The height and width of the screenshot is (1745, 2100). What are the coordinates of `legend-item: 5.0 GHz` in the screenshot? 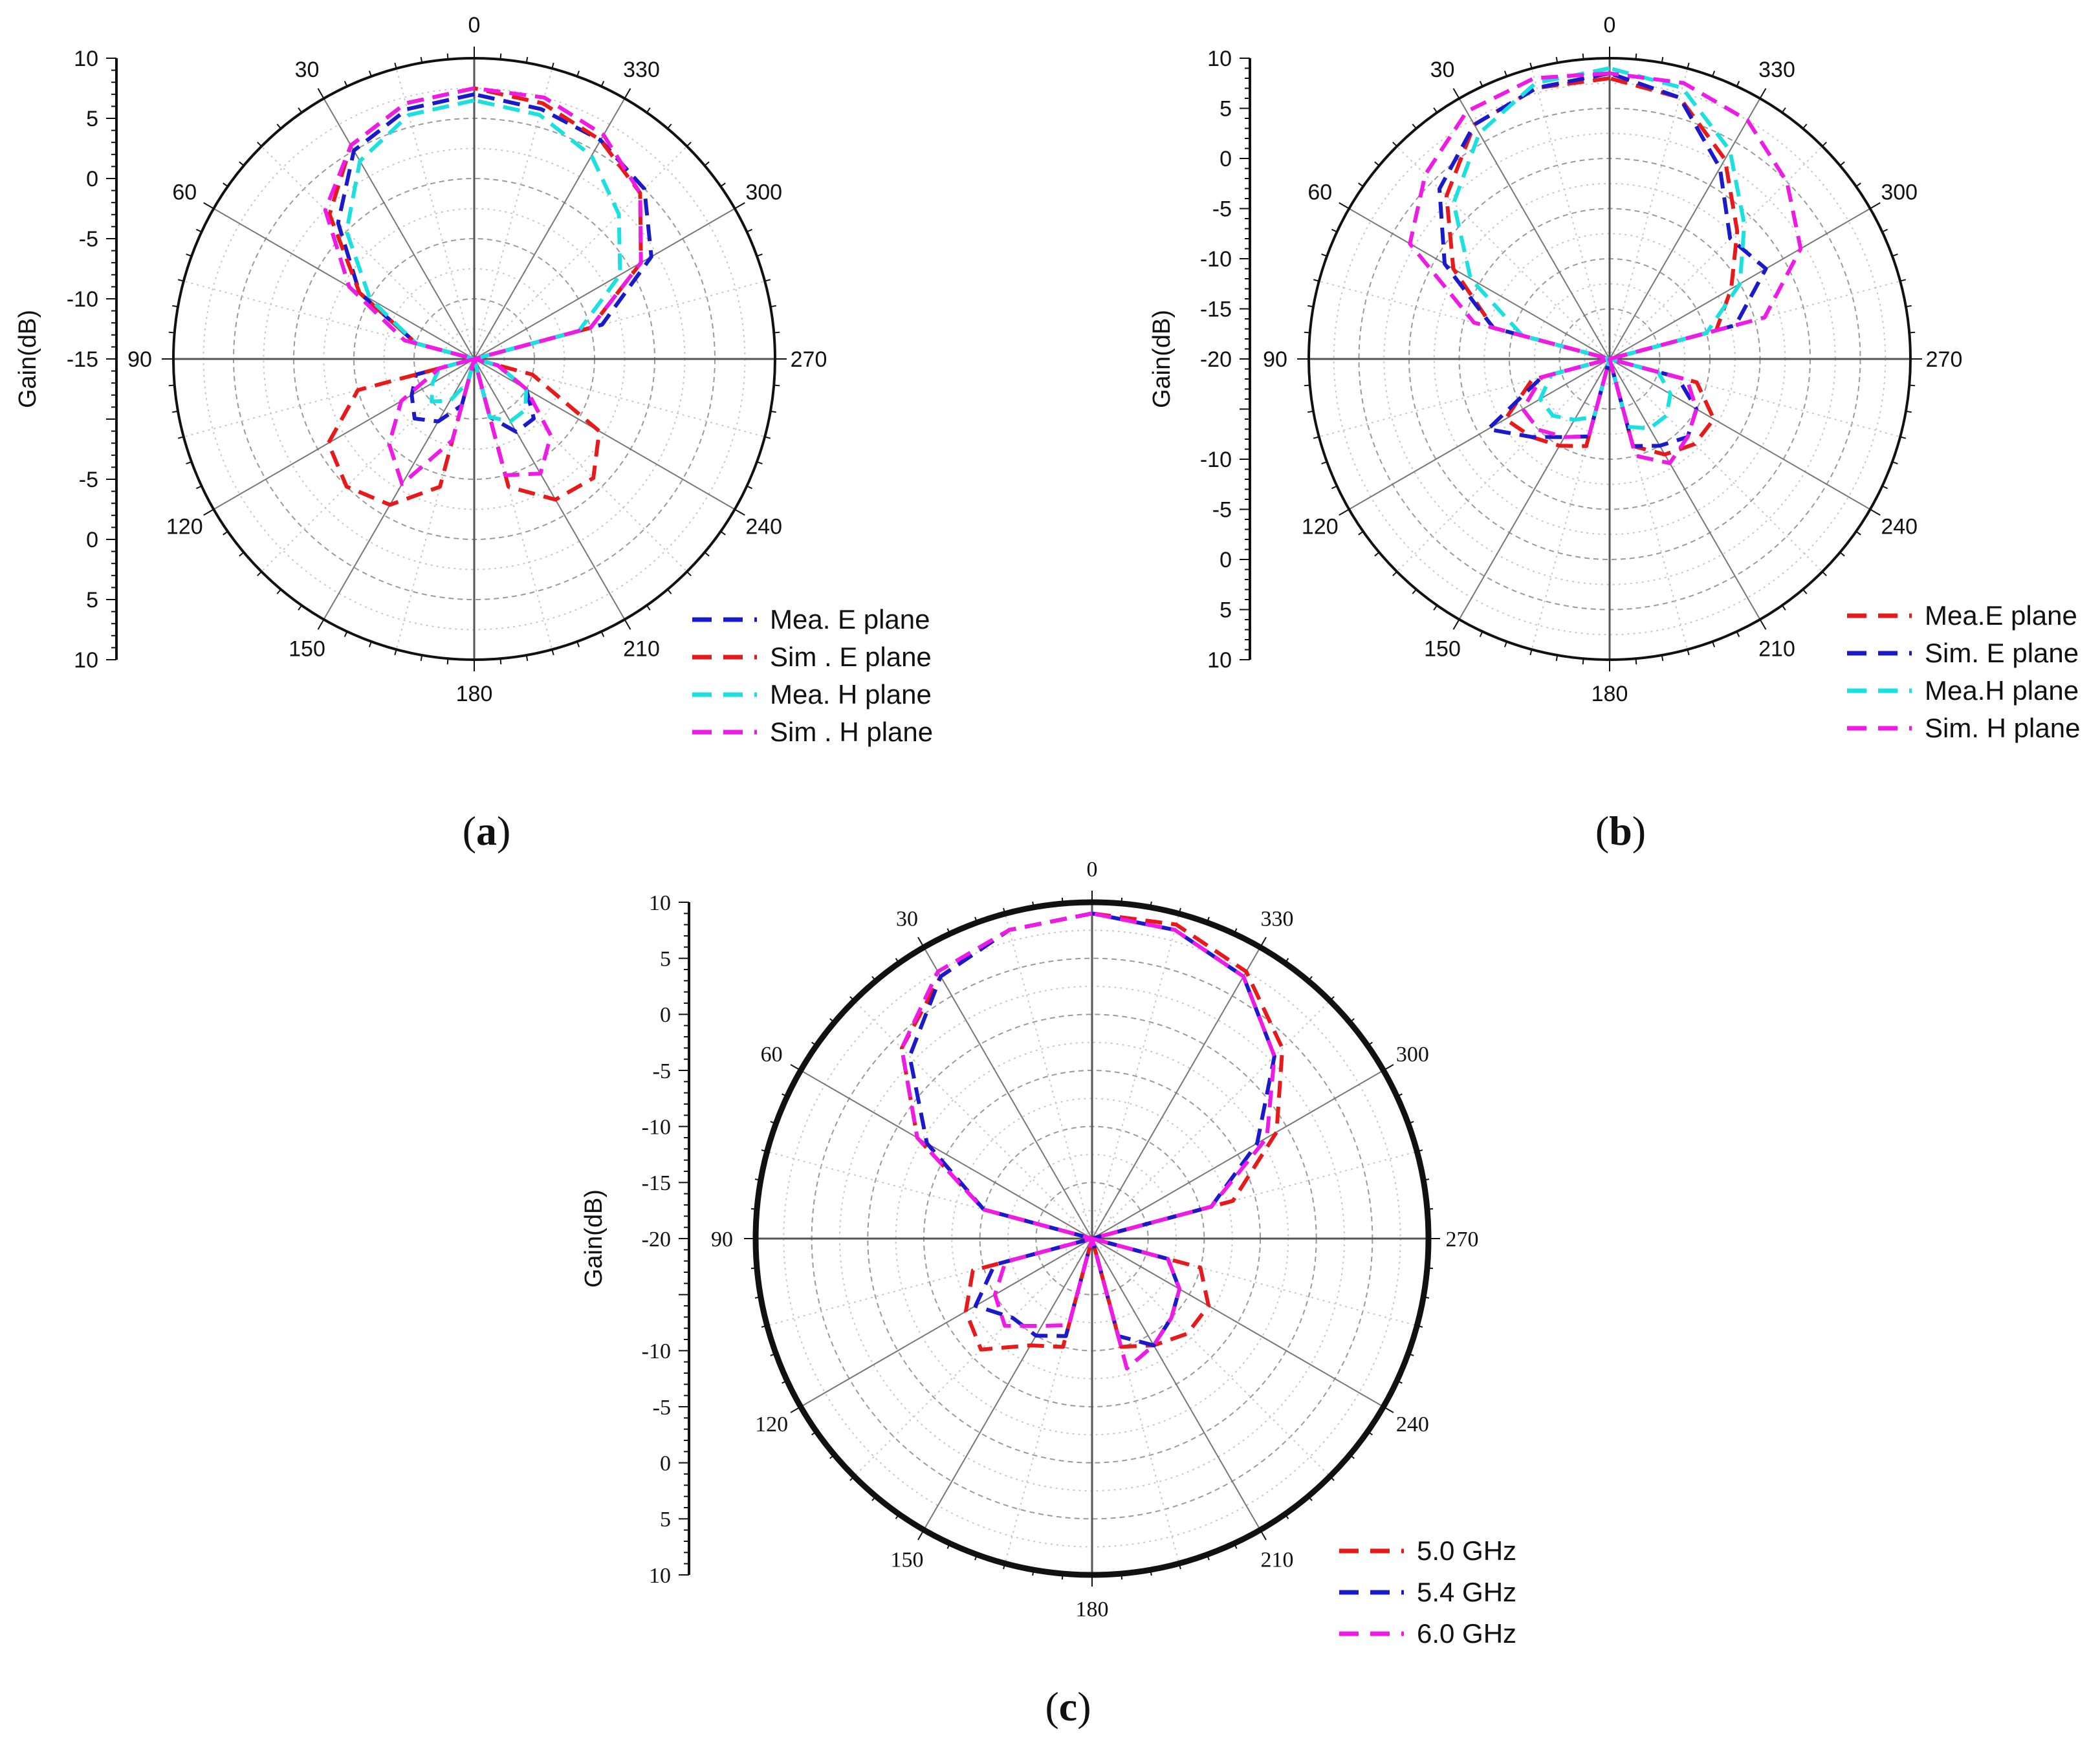 It's located at (1428, 1550).